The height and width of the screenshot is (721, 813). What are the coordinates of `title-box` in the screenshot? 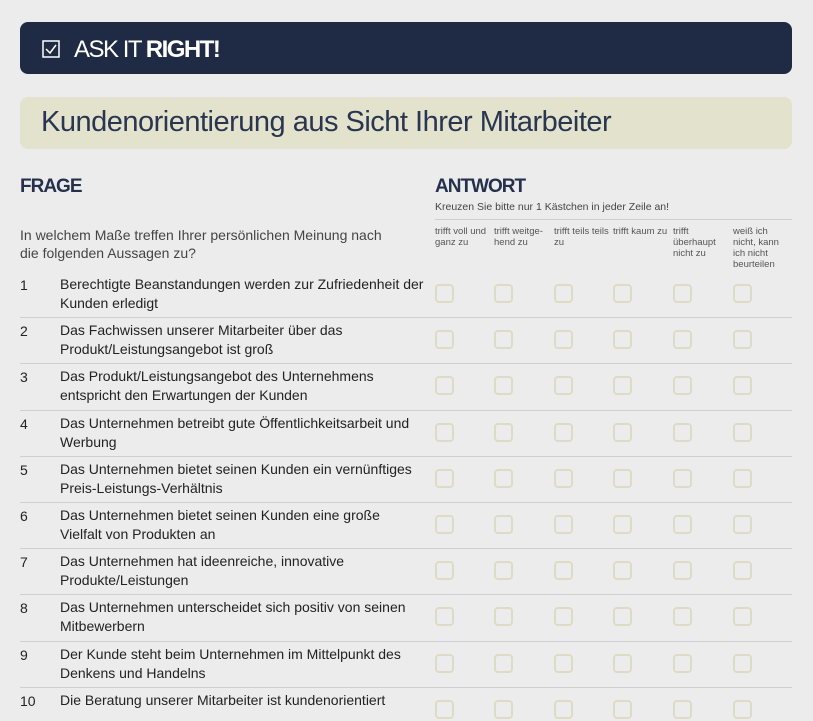 It's located at (406, 123).